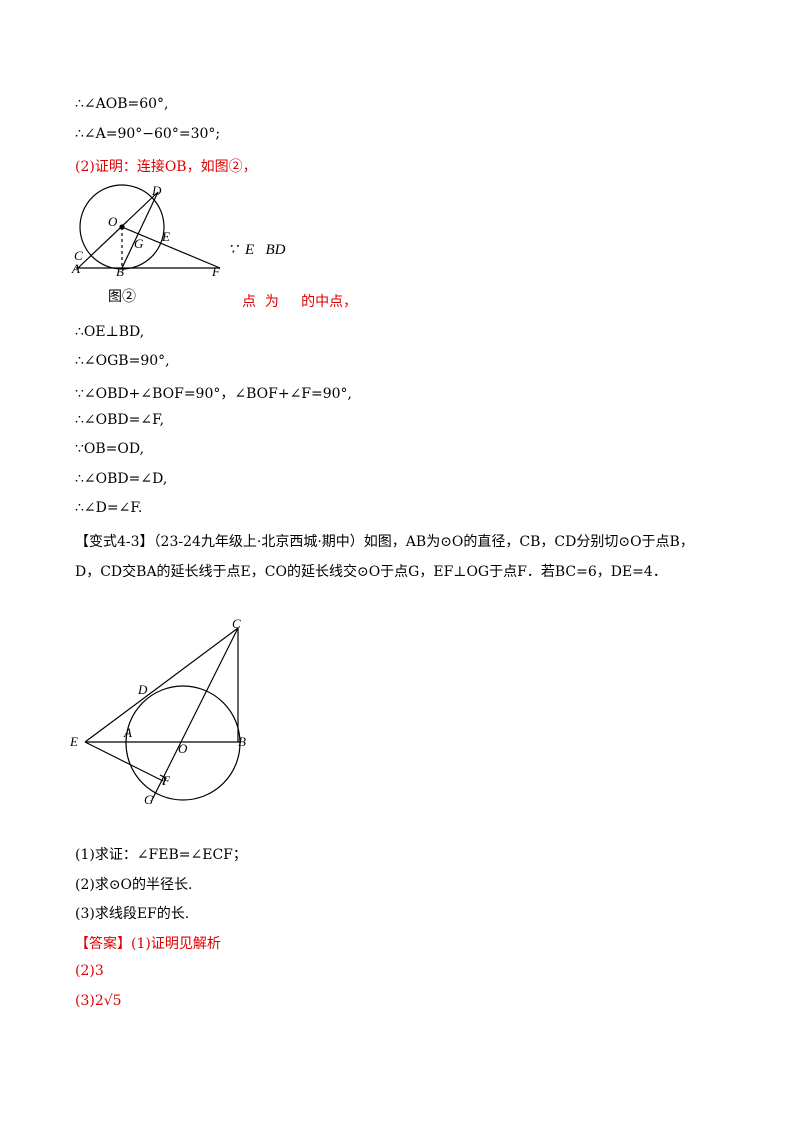  Describe the element at coordinates (110, 332) in the screenshot. I see `text-line: ∴OE⊥BD,` at that location.